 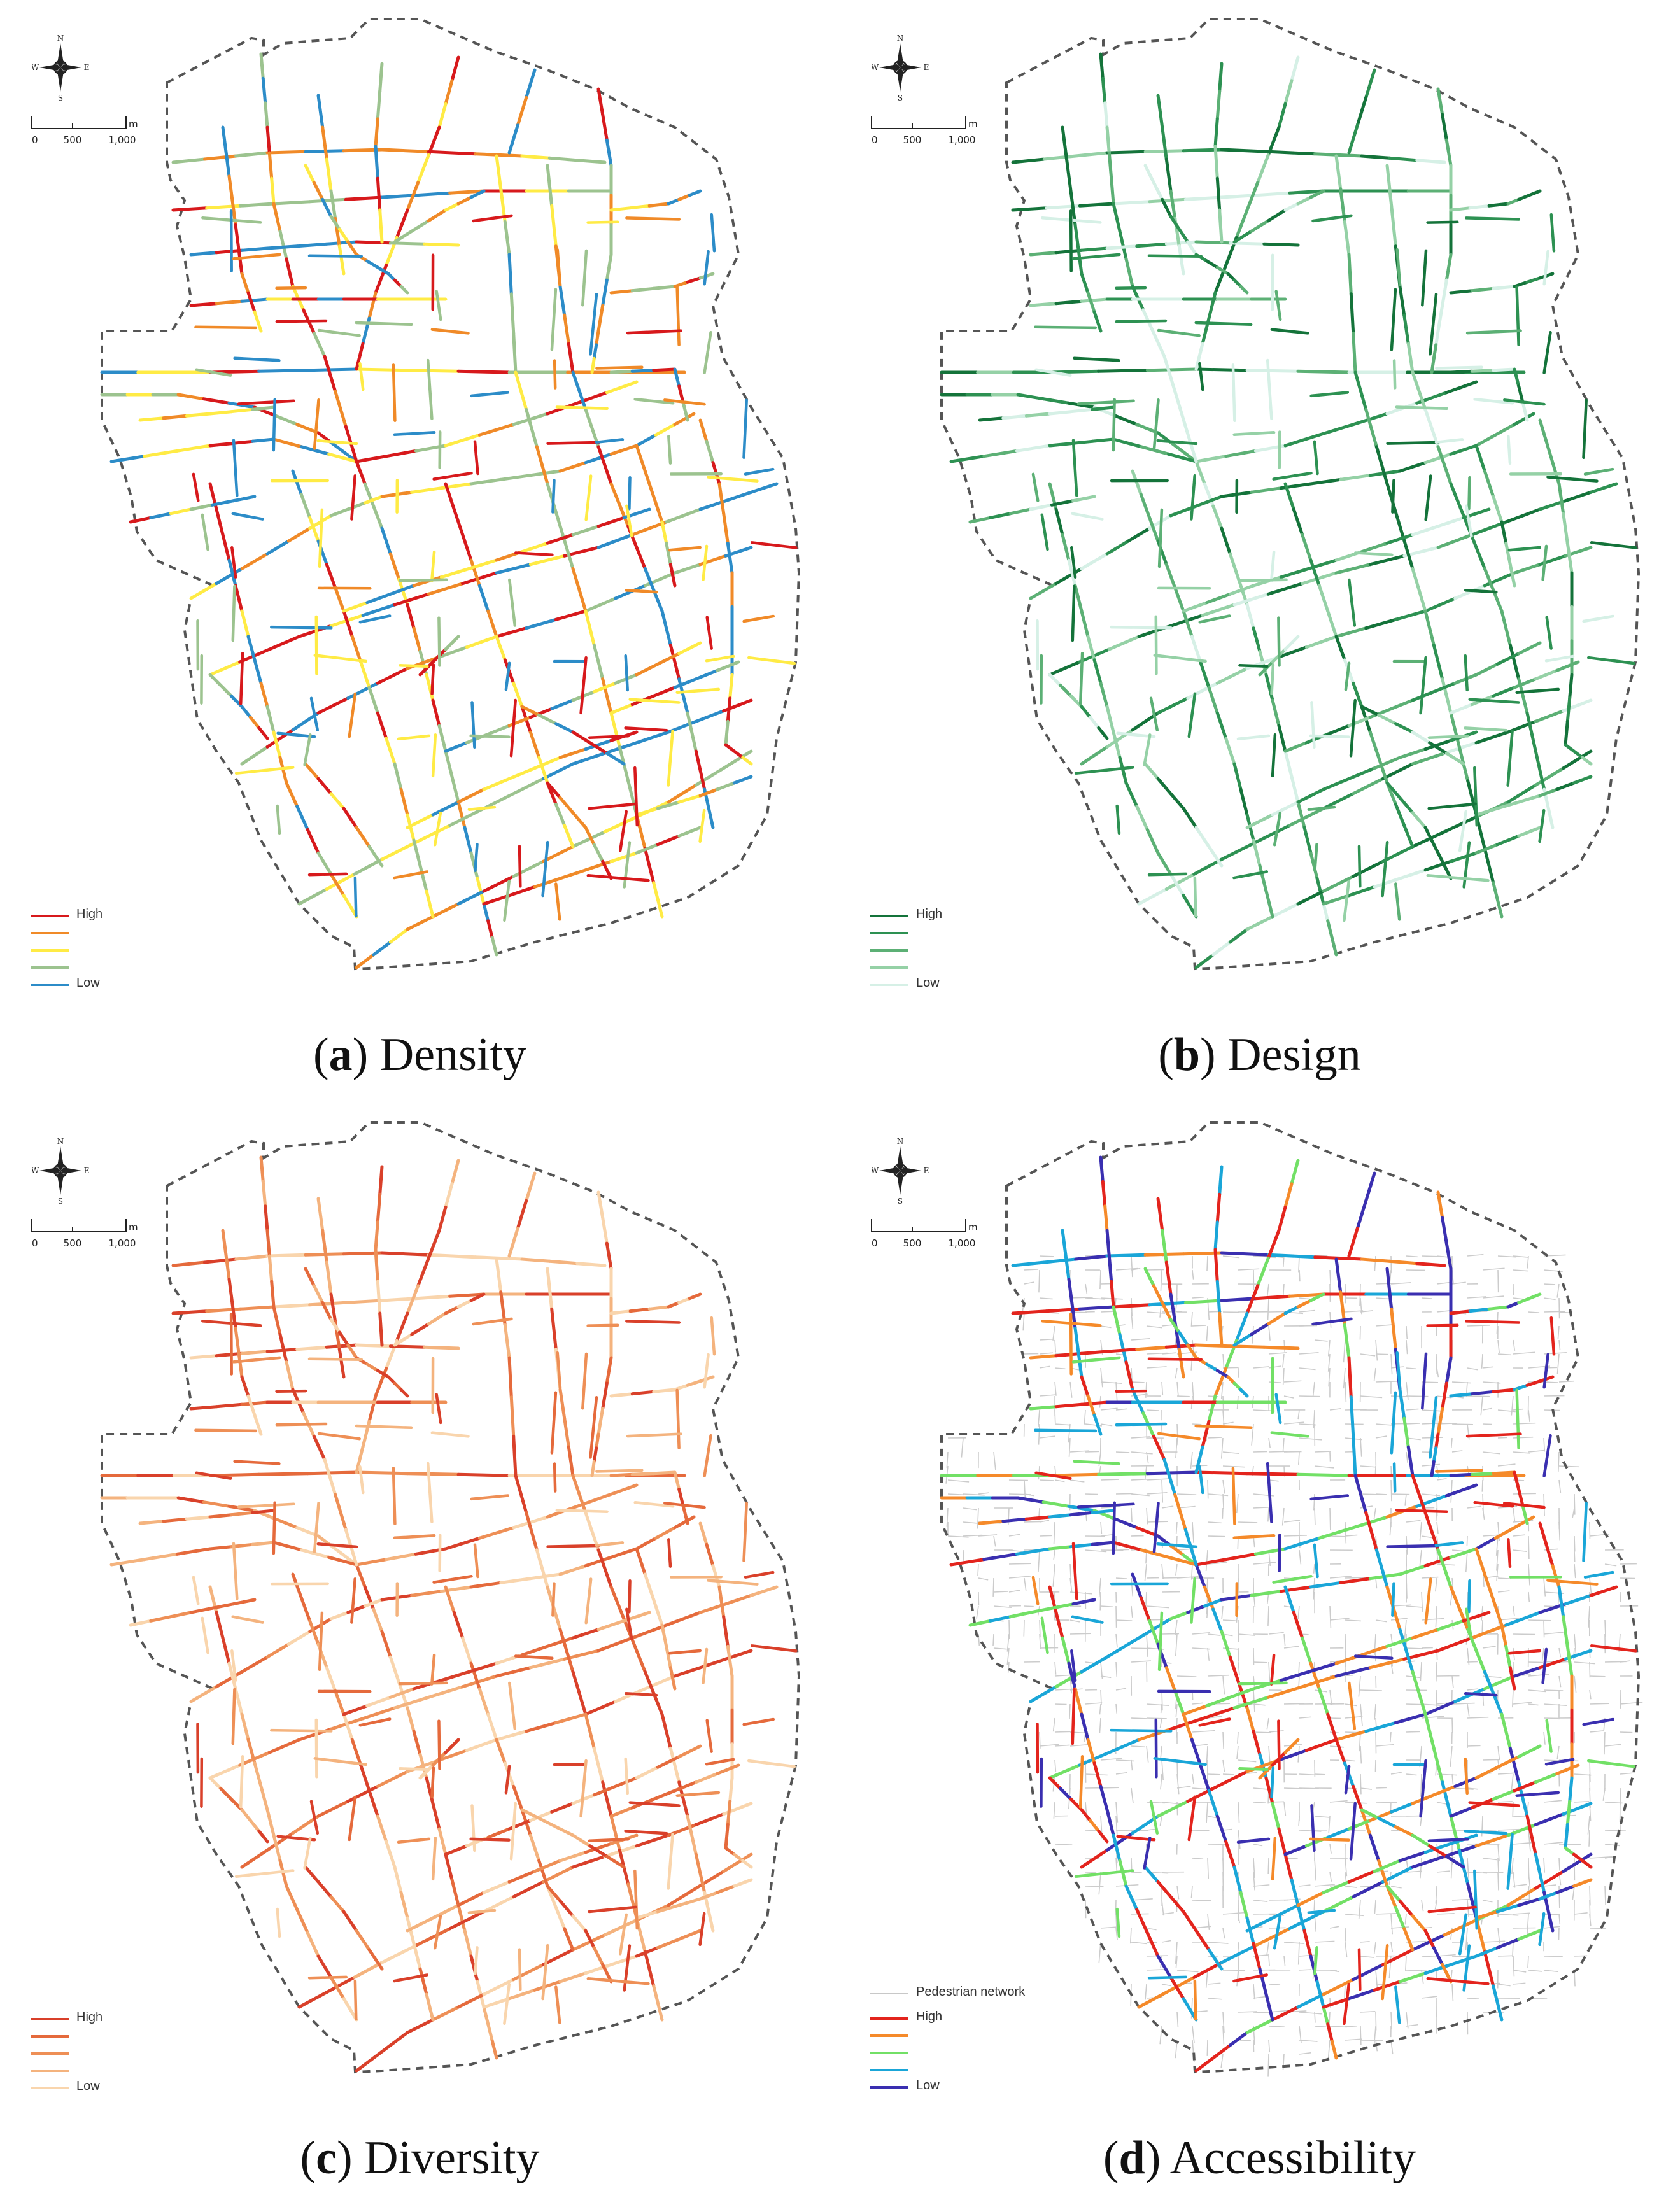 I want to click on legend-label: High, so click(x=929, y=2017).